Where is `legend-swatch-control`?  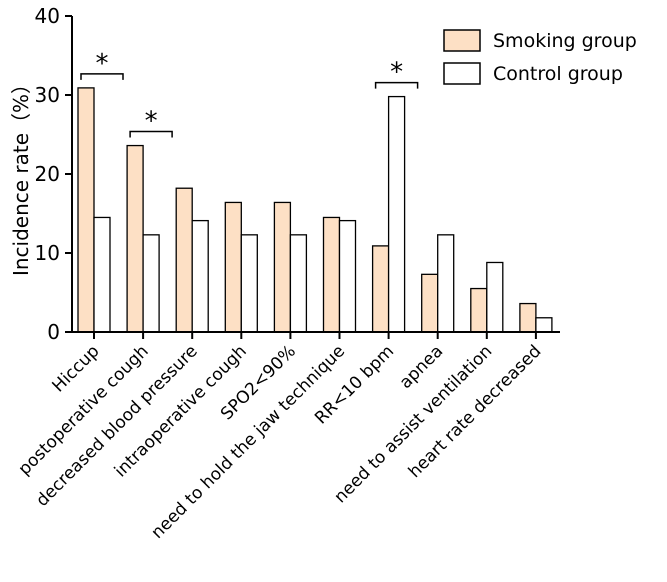 legend-swatch-control is located at coordinates (462, 73).